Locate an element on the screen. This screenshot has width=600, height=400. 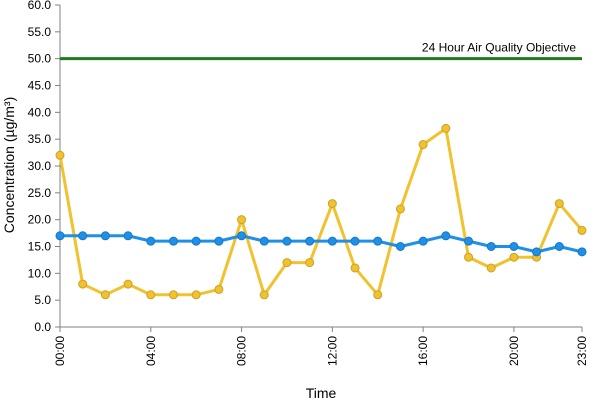
y-tick-label: 35.0 is located at coordinates (40, 139).